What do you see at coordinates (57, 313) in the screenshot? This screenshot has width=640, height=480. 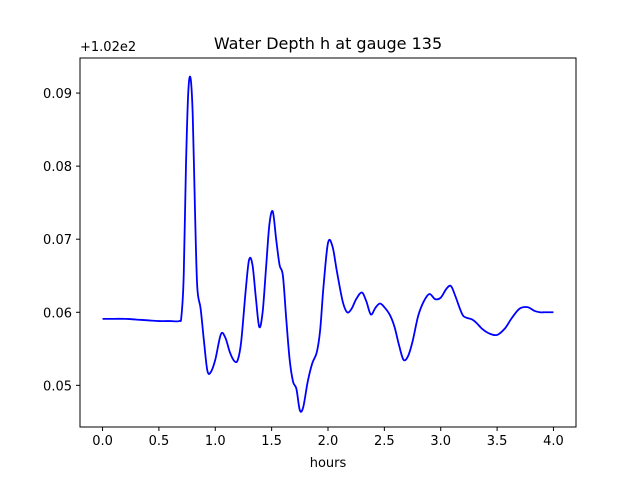 I see `y-tick-label: 0.06` at bounding box center [57, 313].